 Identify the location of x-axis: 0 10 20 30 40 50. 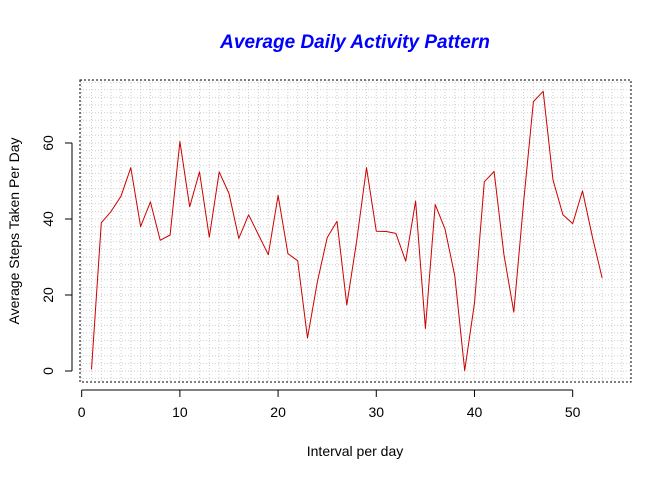
(329, 404).